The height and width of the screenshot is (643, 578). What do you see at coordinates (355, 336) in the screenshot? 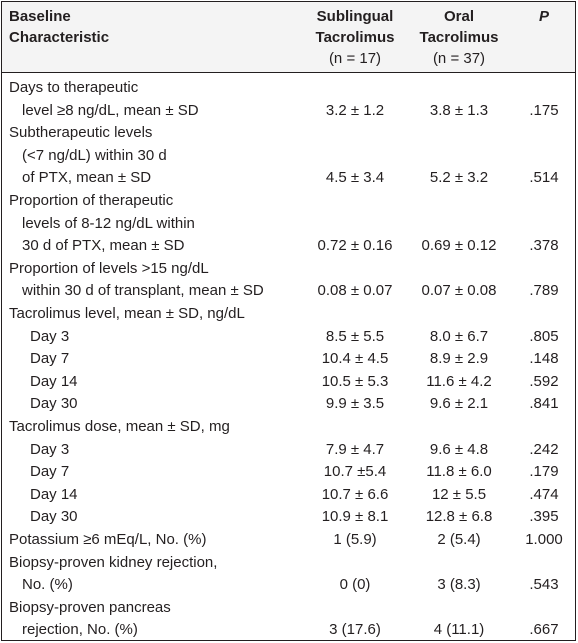
I see `sublingual-value: 8.5 ± 5.5` at bounding box center [355, 336].